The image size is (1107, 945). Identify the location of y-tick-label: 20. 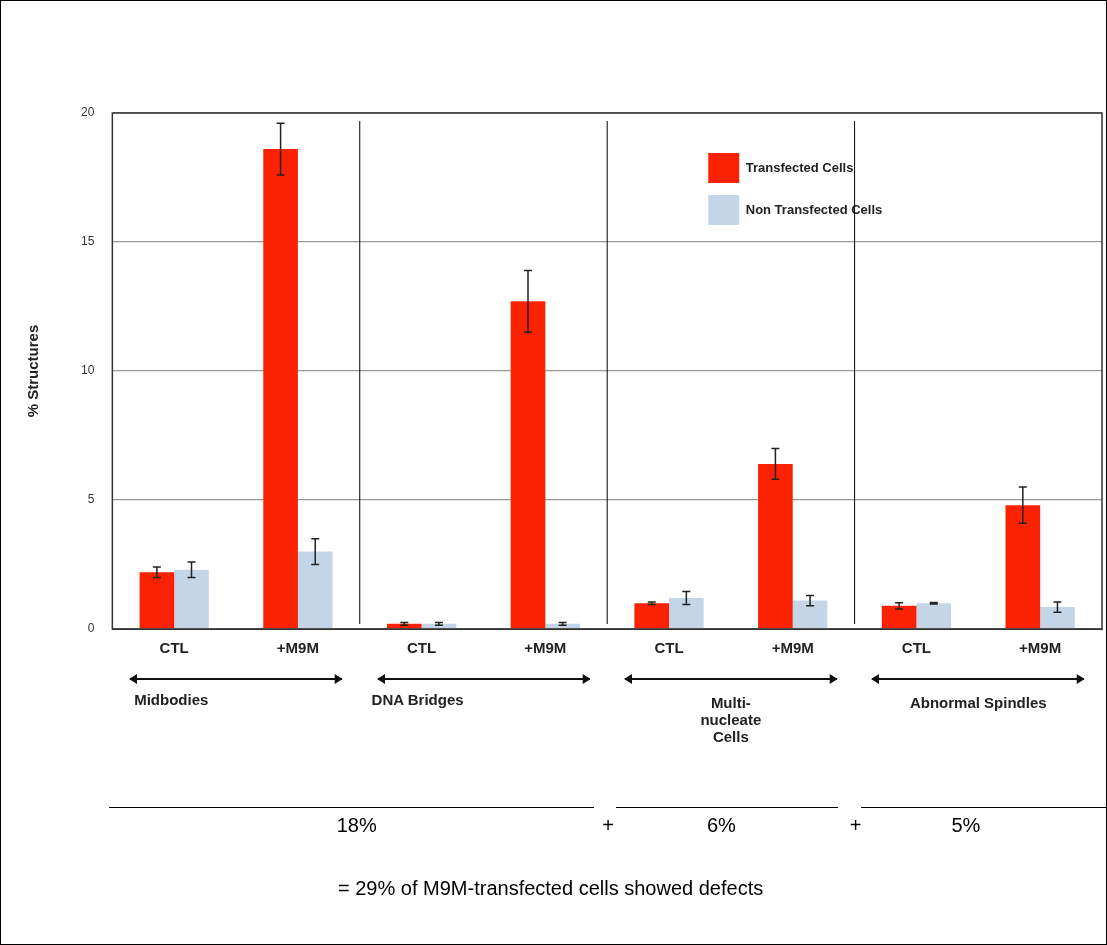
(87, 112).